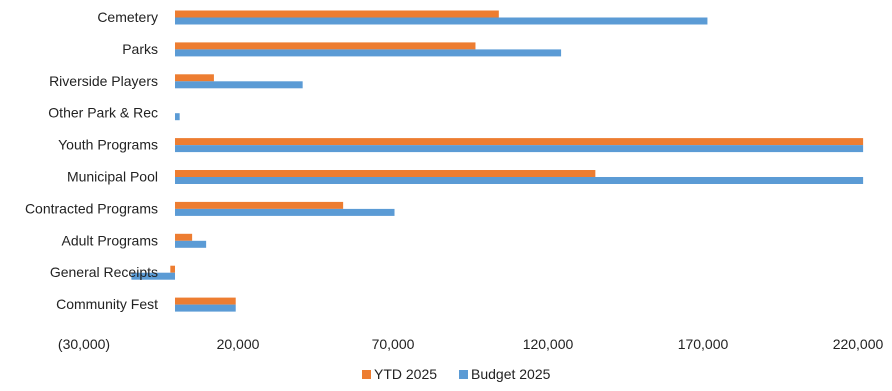 This screenshot has width=892, height=391. What do you see at coordinates (858, 344) in the screenshot?
I see `x-tick-label: 220,000` at bounding box center [858, 344].